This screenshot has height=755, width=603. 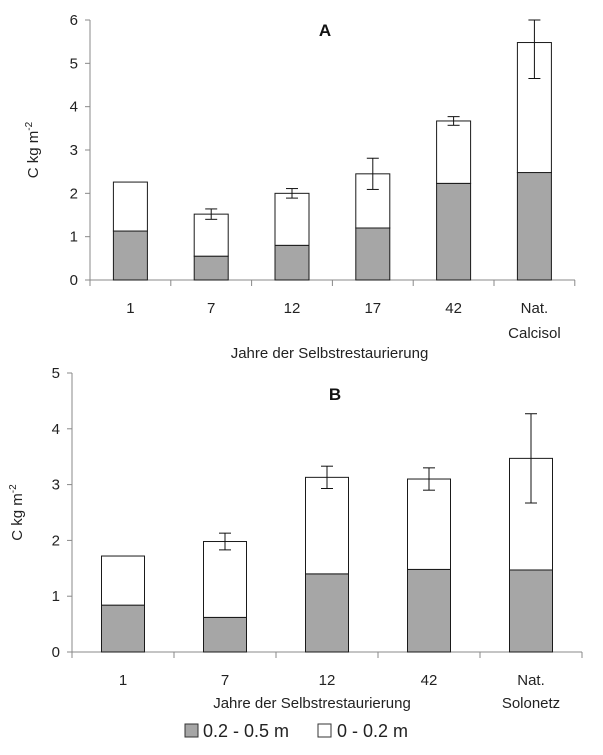 What do you see at coordinates (335, 394) in the screenshot?
I see `panel-title: B` at bounding box center [335, 394].